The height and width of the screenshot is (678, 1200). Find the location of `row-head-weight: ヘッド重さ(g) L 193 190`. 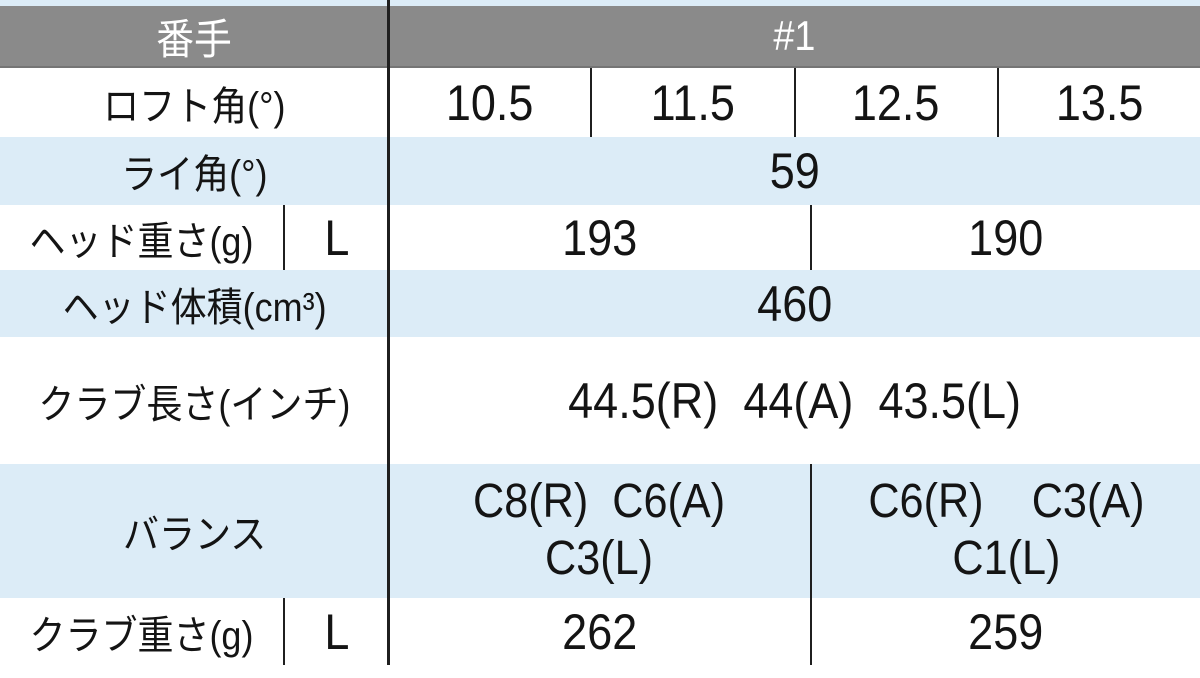

row-head-weight: ヘッド重さ(g) L 193 190 is located at coordinates (600, 237).